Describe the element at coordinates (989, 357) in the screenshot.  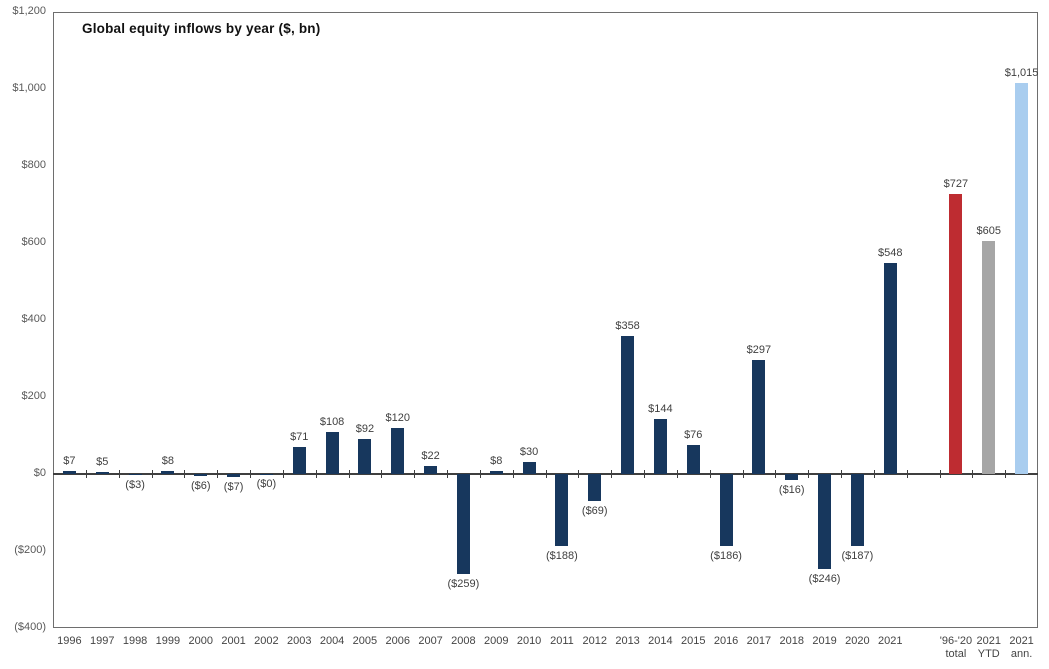
I see `bar-2021-YTD` at that location.